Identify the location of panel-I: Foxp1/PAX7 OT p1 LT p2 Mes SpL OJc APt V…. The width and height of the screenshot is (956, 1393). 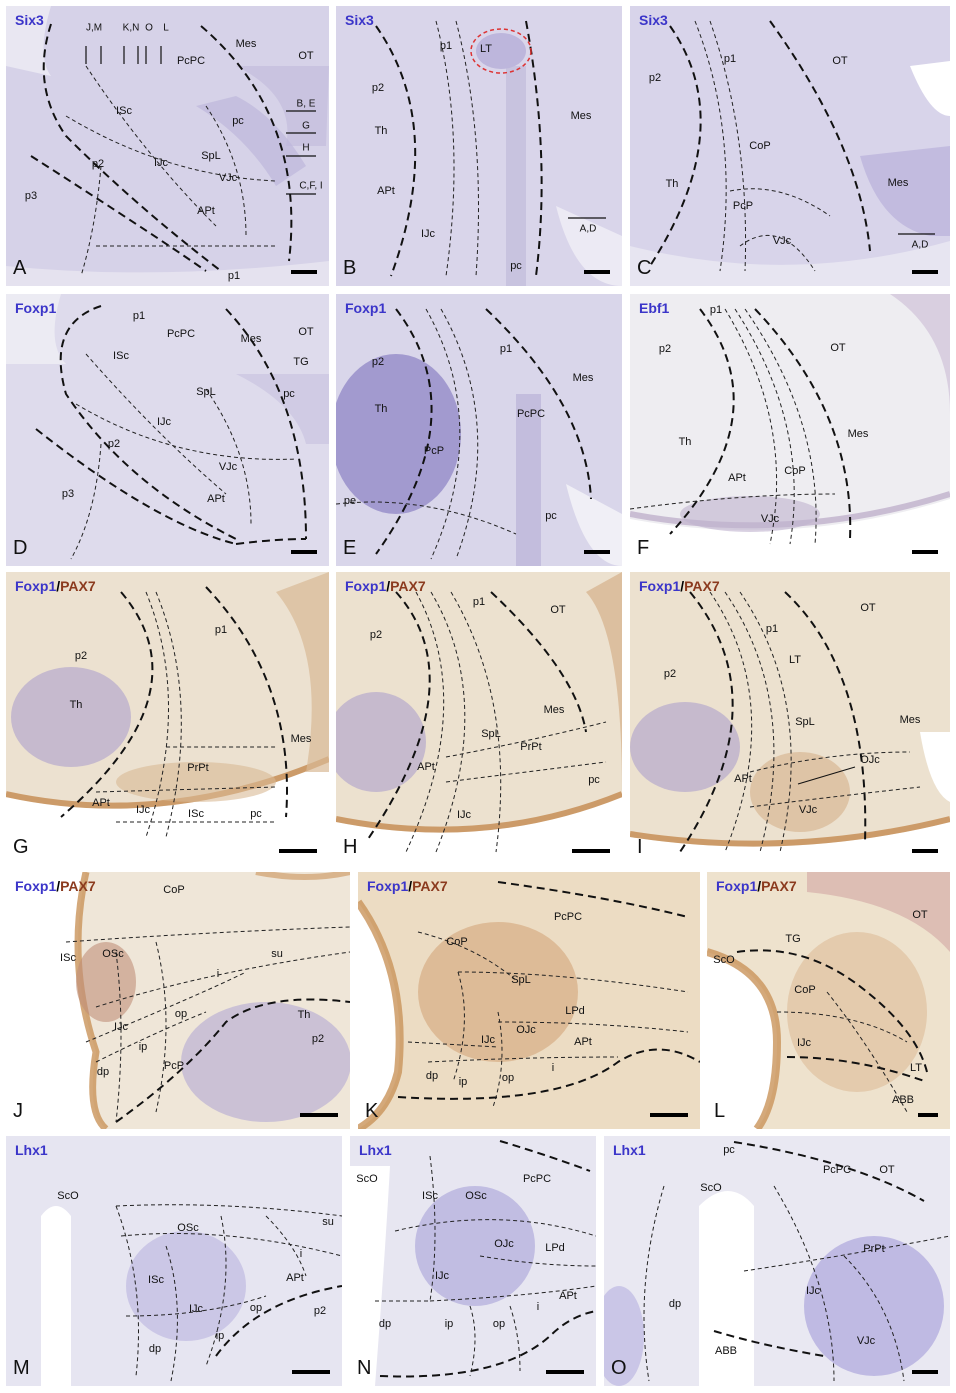
(790, 718).